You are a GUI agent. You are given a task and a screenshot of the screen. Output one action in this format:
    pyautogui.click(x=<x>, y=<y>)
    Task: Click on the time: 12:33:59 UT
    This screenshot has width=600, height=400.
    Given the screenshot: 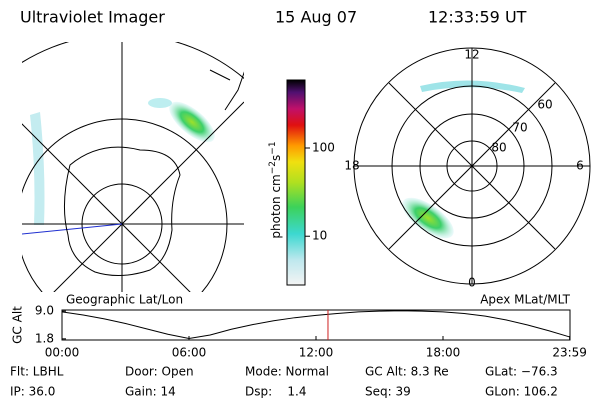 What is the action you would take?
    pyautogui.click(x=477, y=17)
    